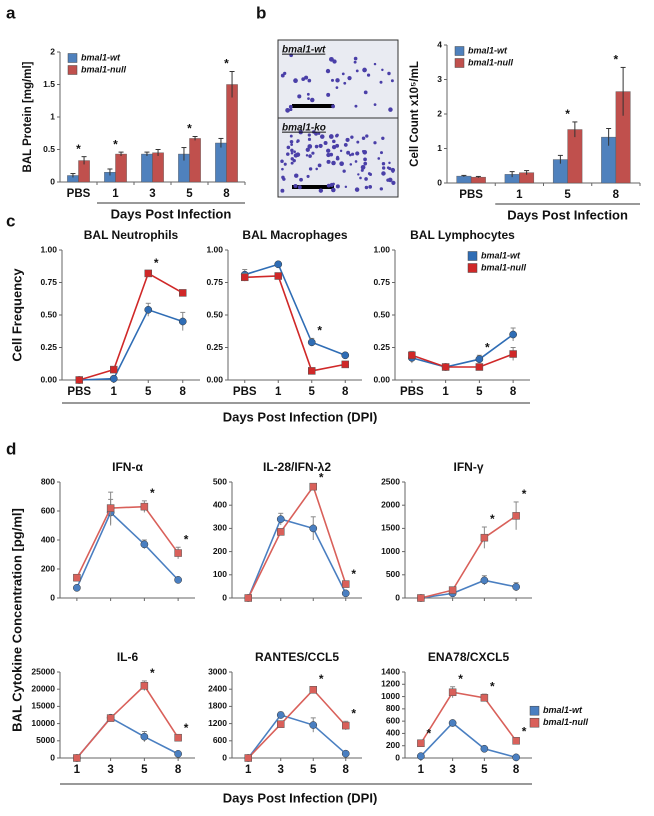 This screenshot has width=654, height=816. I want to click on panel-letter: d, so click(11, 448).